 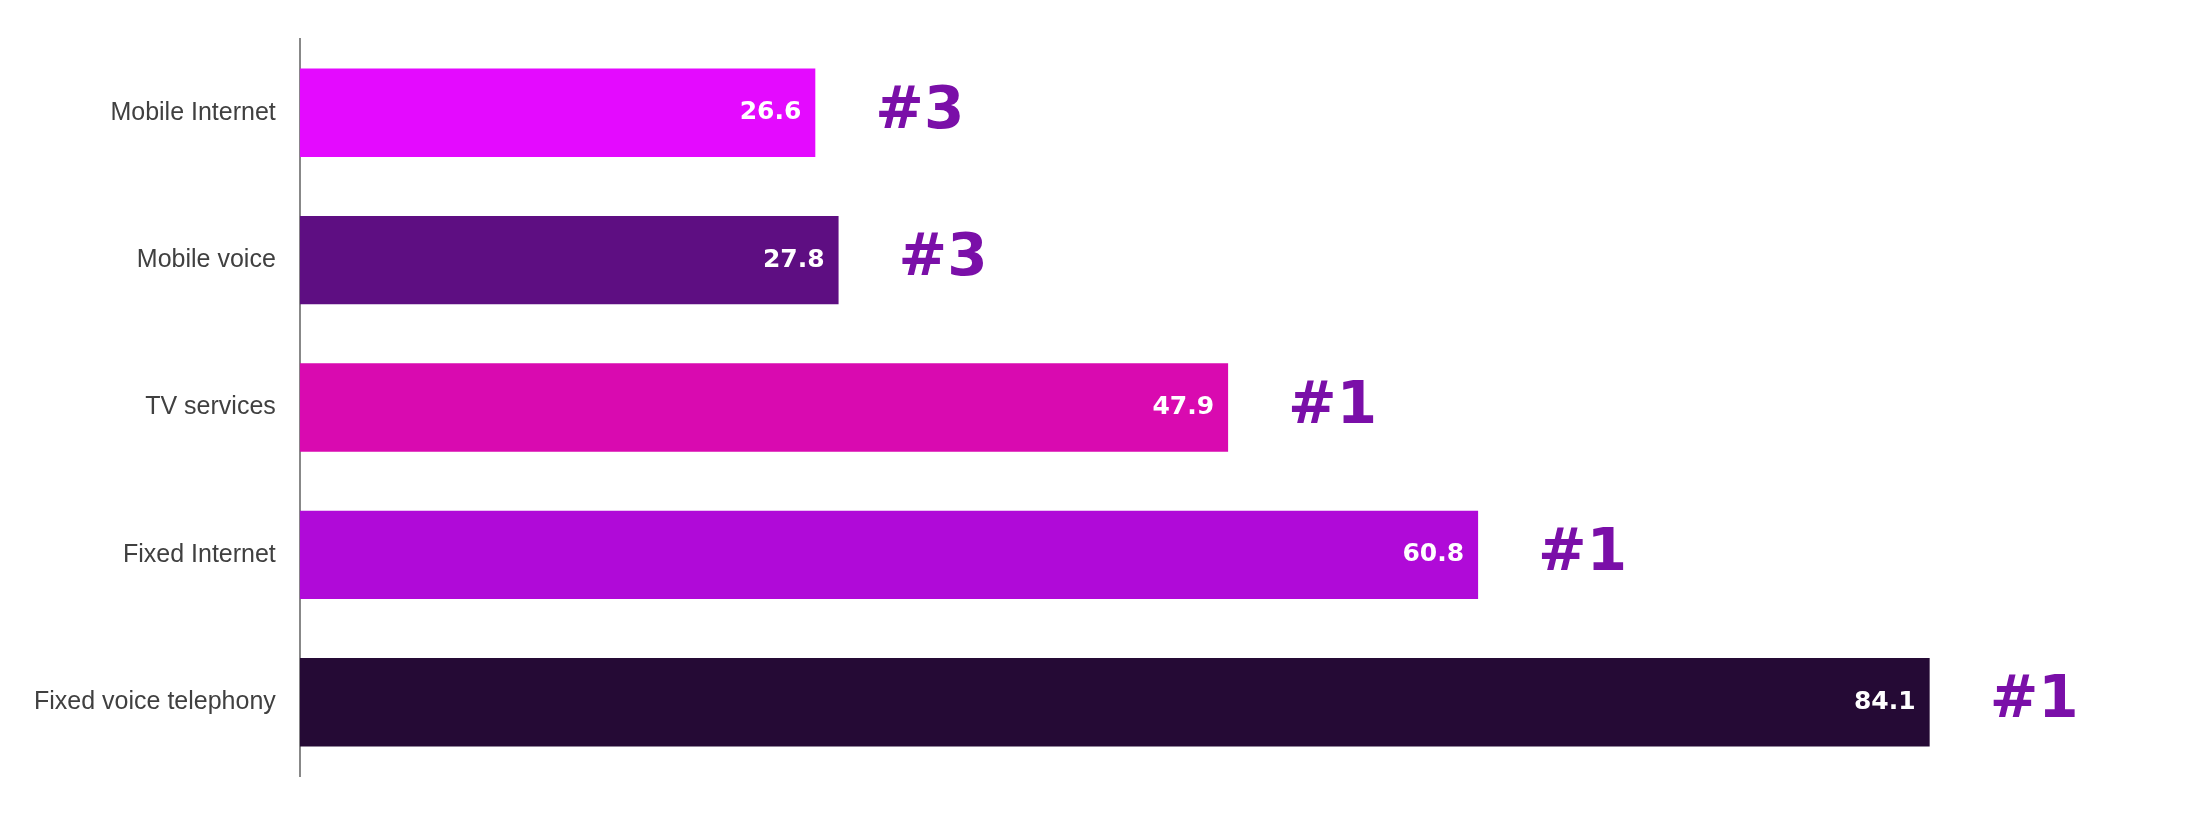 I want to click on data-label: 60.8, so click(x=1433, y=553).